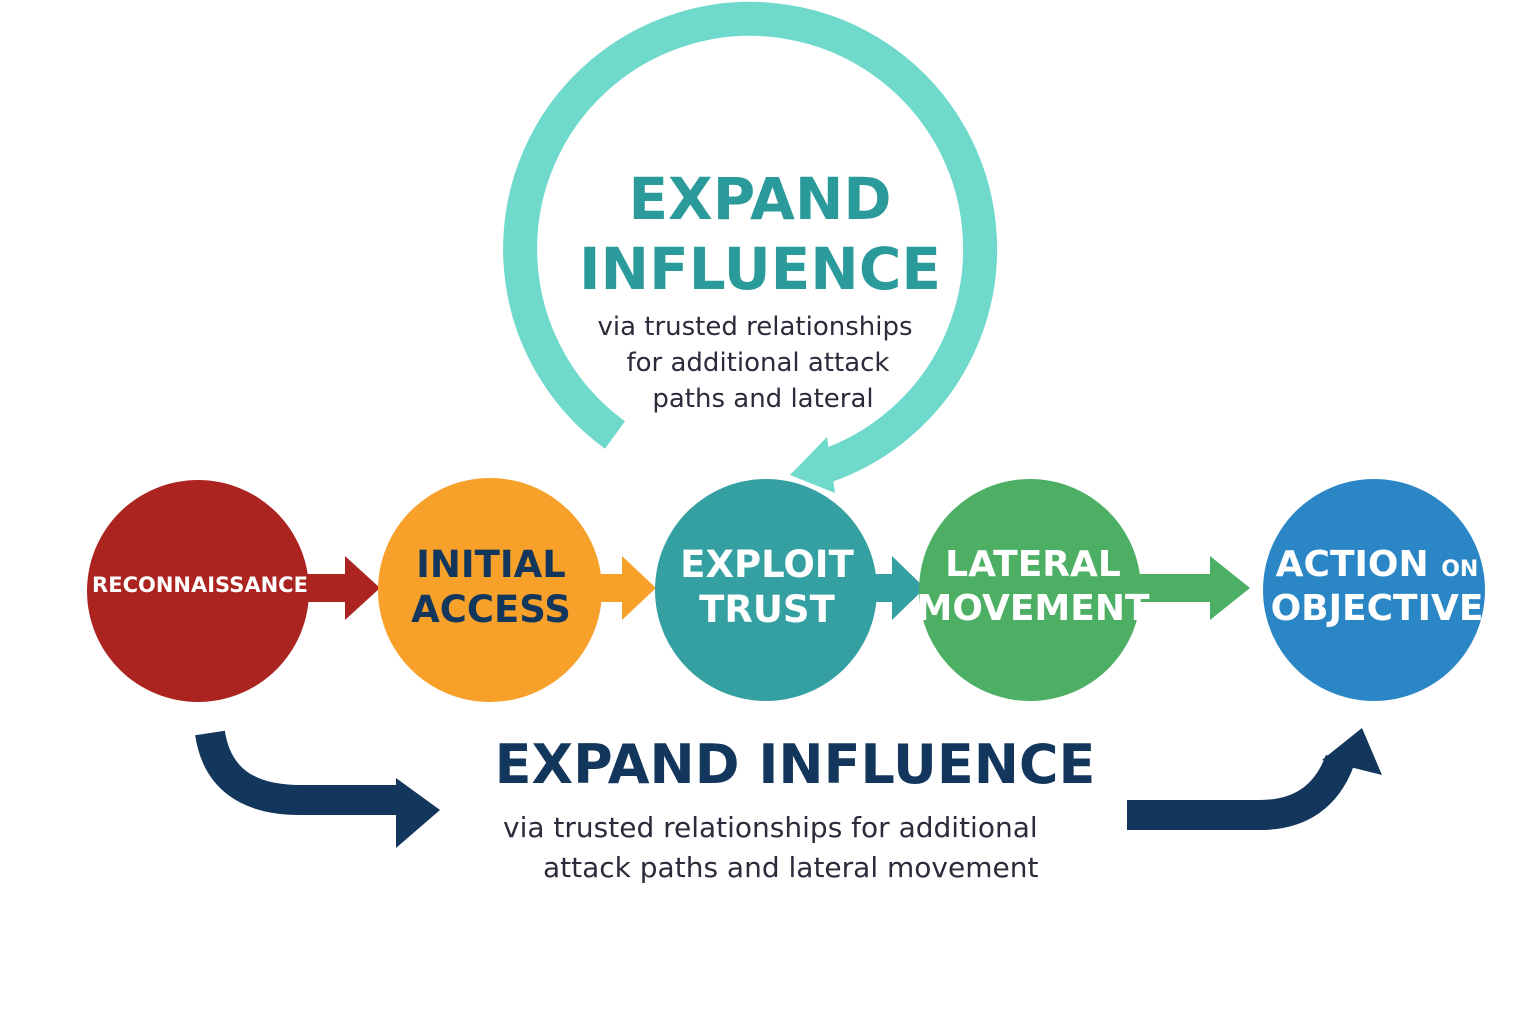  I want to click on stage-label-word: ACTION, so click(1352, 565).